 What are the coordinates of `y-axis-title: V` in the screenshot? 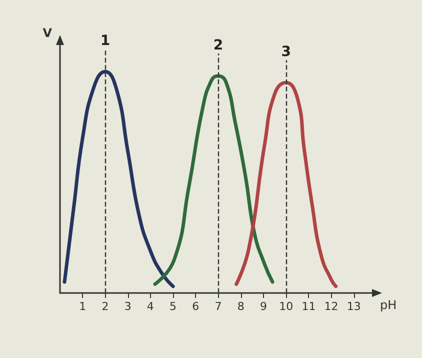 It's located at (47, 33).